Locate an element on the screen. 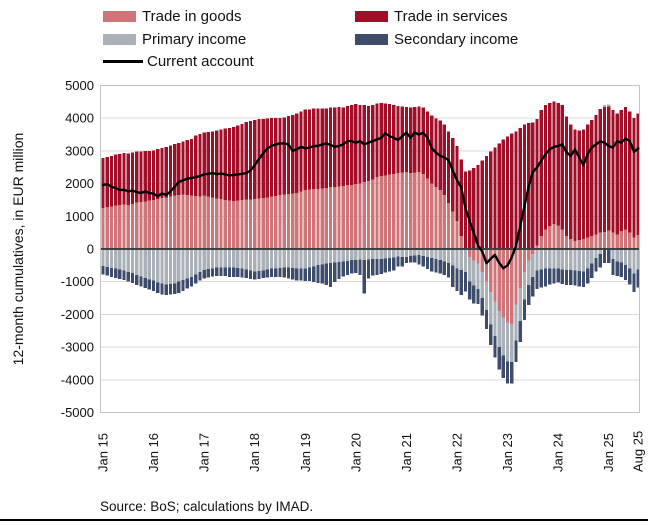 The image size is (648, 525). legend-label: Secondary income is located at coordinates (456, 39).